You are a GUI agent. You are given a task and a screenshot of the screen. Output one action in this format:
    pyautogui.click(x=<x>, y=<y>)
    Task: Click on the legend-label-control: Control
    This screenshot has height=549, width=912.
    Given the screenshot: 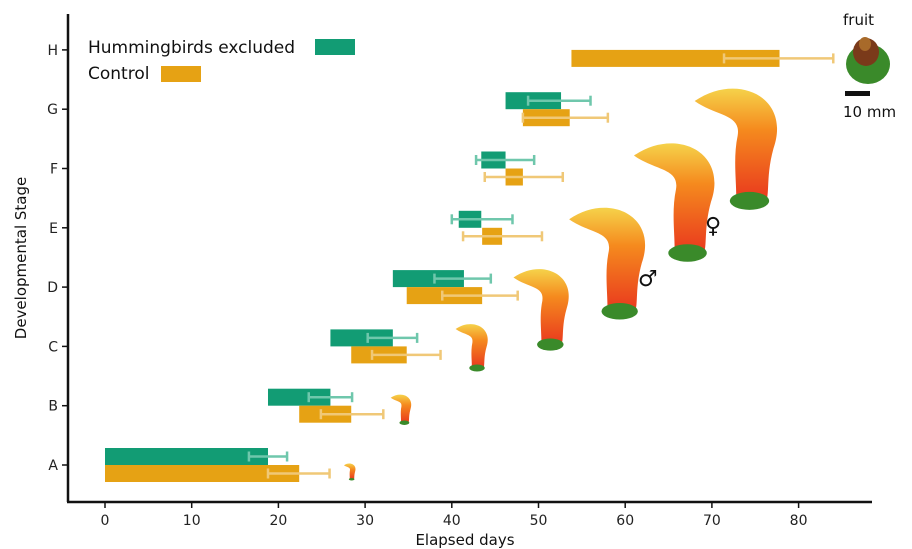 What is the action you would take?
    pyautogui.click(x=118, y=74)
    